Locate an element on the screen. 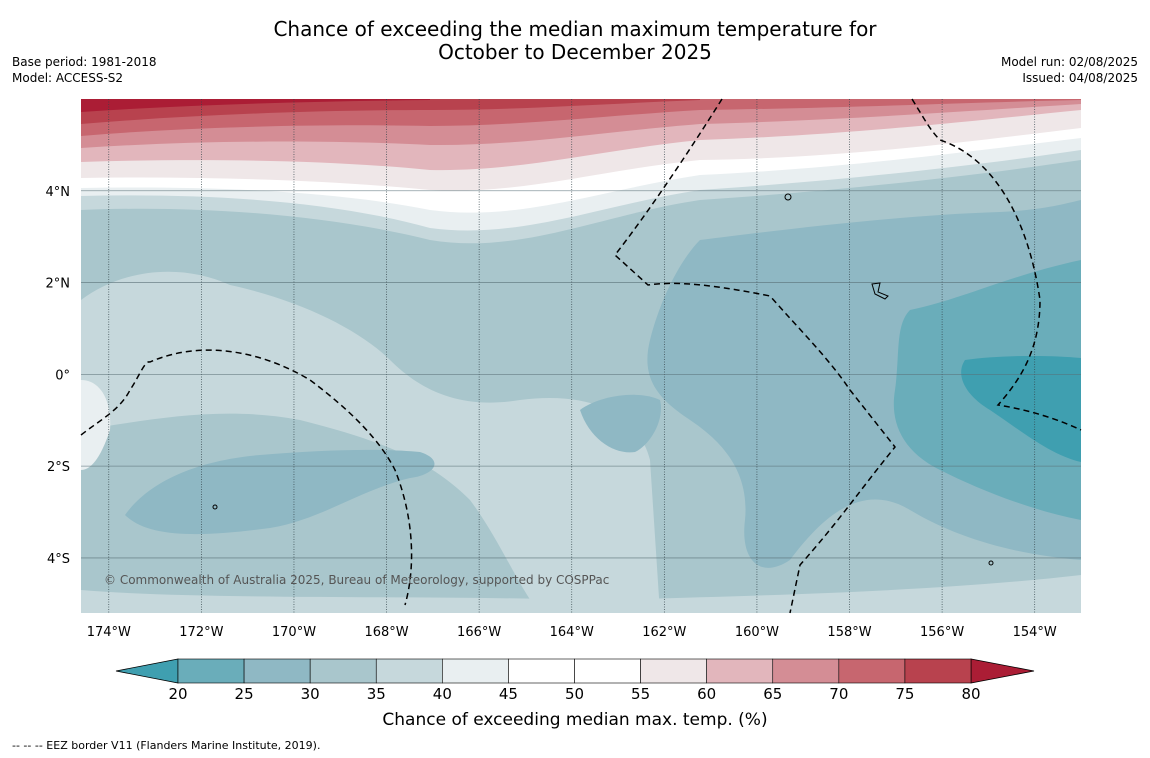 The height and width of the screenshot is (758, 1150). field-east-core is located at coordinates (1021, 408).